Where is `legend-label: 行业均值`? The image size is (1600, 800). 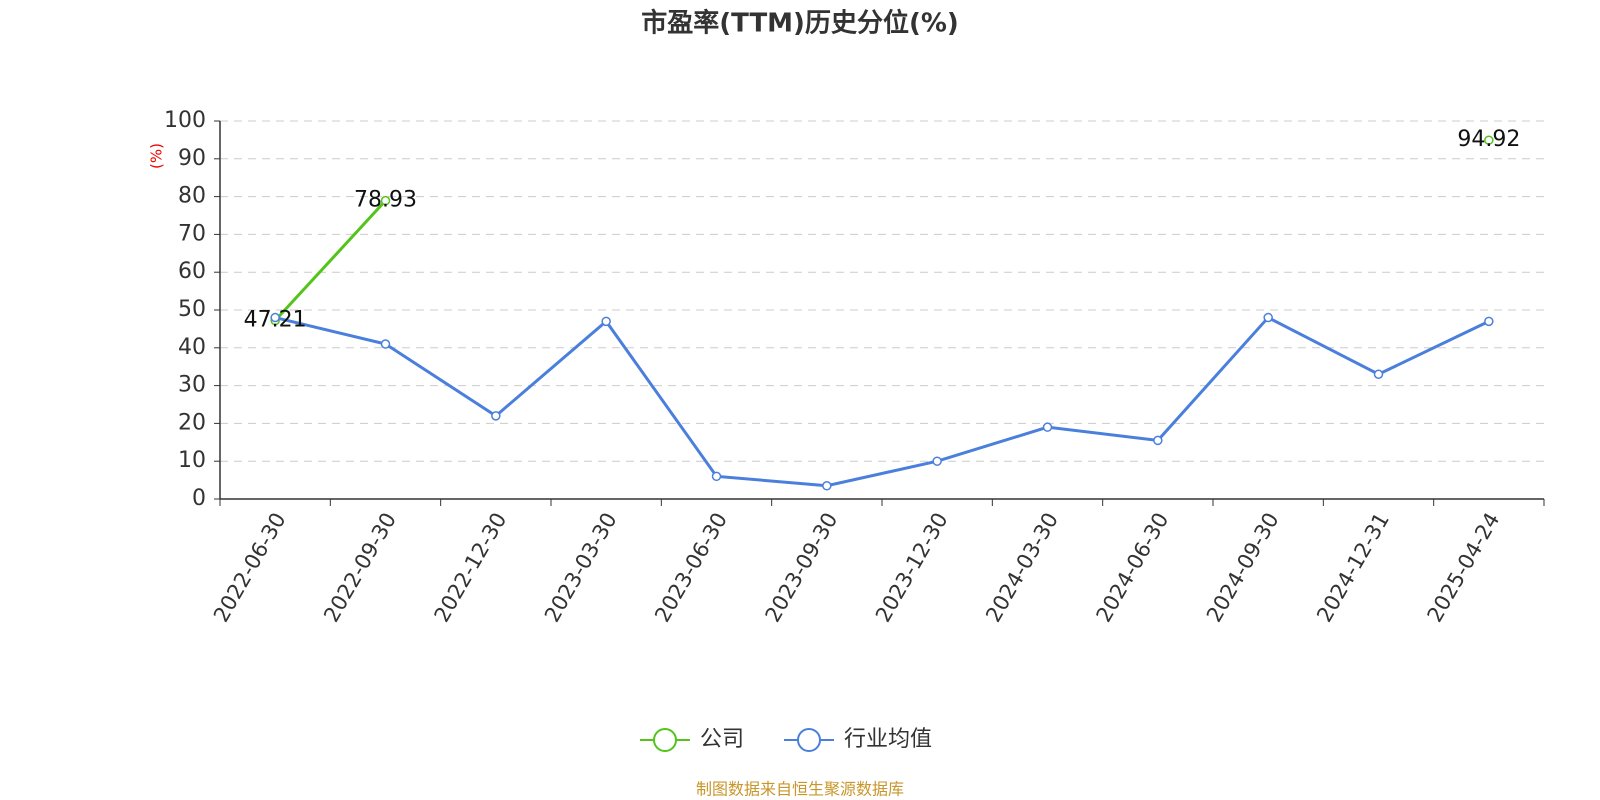
legend-label: 行业均值 is located at coordinates (888, 739).